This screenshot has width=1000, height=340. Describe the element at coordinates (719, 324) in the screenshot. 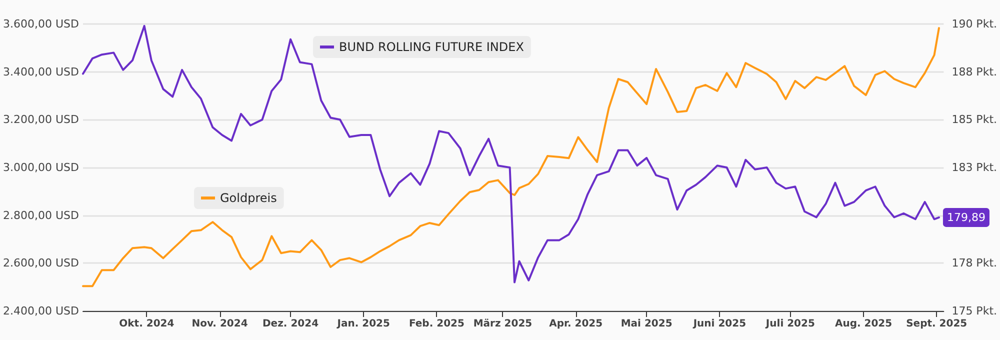

I see `x-tick-label: Juni 2025` at that location.